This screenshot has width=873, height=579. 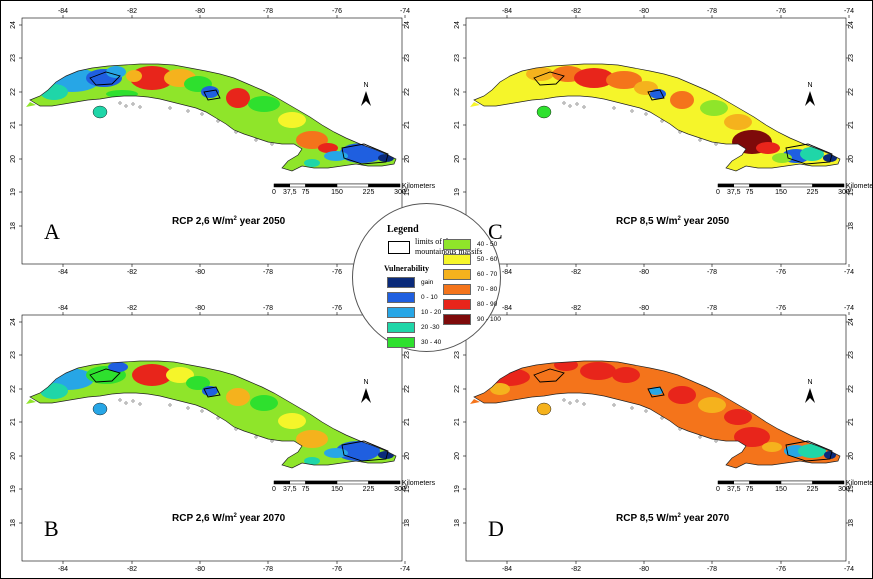 I want to click on legend-title: Legend, so click(x=403, y=229).